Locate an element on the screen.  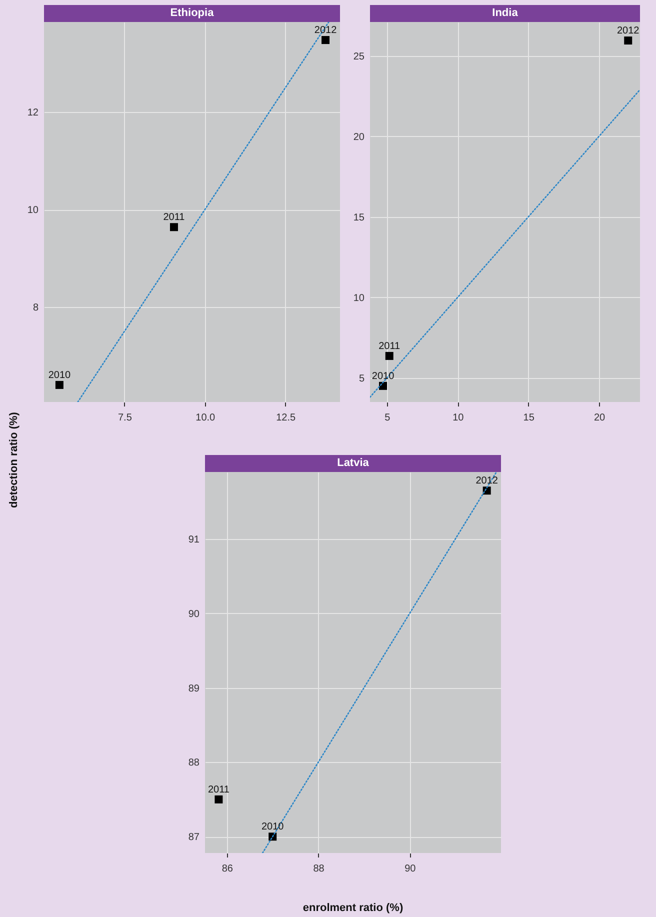
x-tick-label: 20 is located at coordinates (600, 418).